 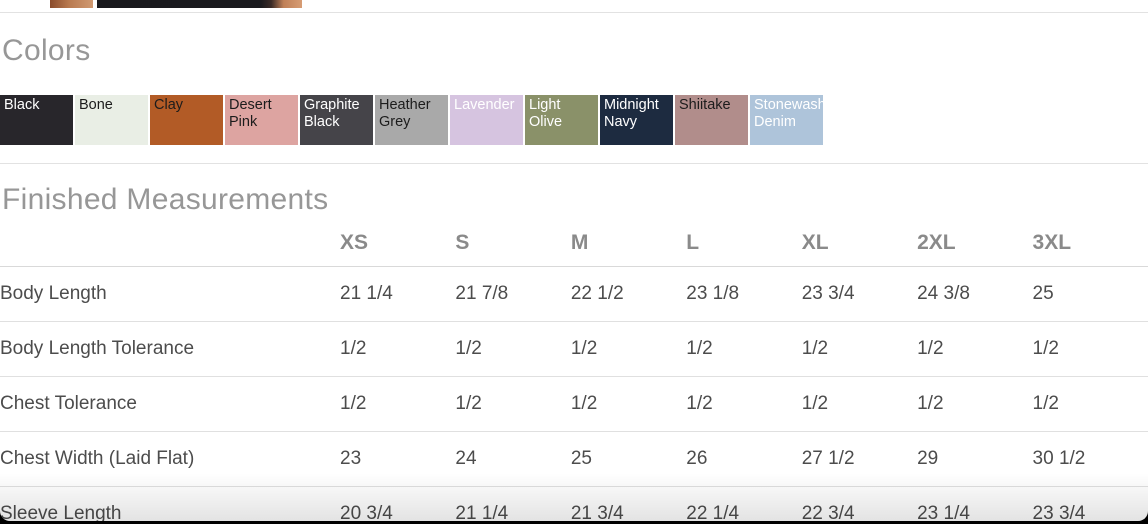 What do you see at coordinates (486, 120) in the screenshot?
I see `color-swatch-lavender: Lavender` at bounding box center [486, 120].